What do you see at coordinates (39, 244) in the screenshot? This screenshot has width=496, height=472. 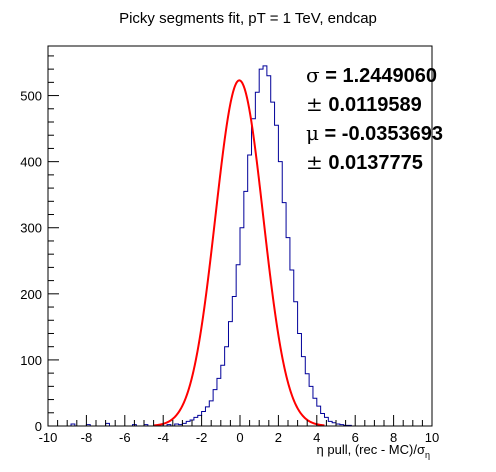 I see `y-axis: 0 100 200 300 400 500` at bounding box center [39, 244].